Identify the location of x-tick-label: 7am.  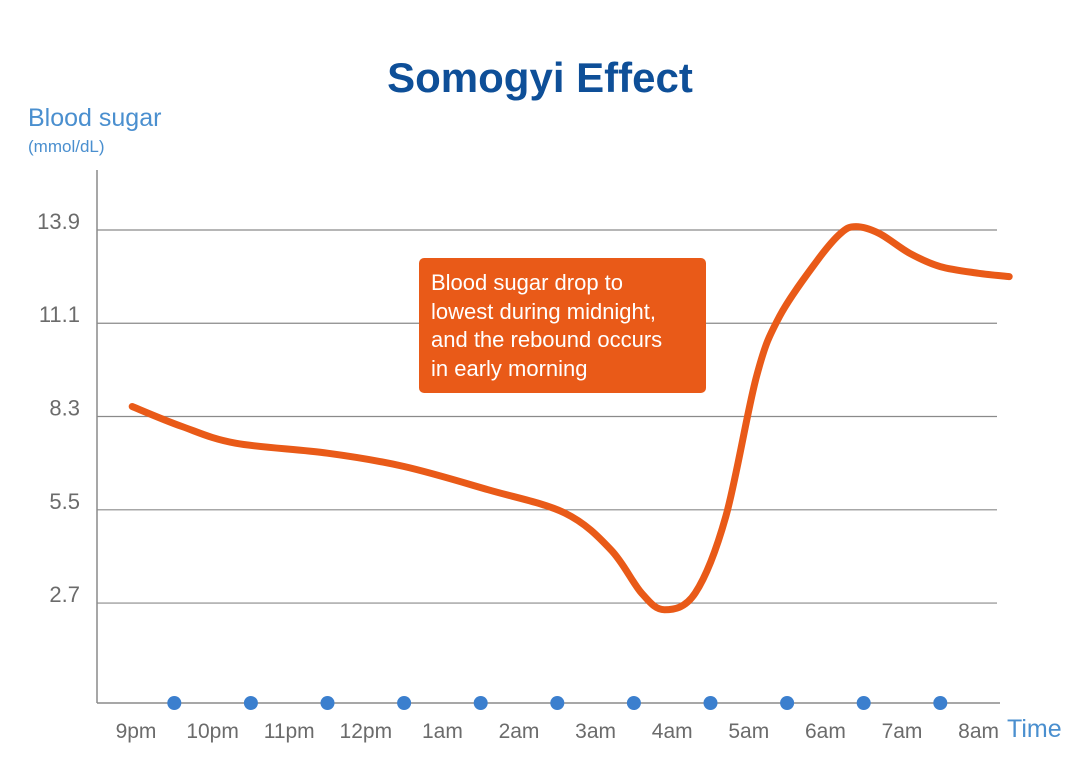
(902, 731).